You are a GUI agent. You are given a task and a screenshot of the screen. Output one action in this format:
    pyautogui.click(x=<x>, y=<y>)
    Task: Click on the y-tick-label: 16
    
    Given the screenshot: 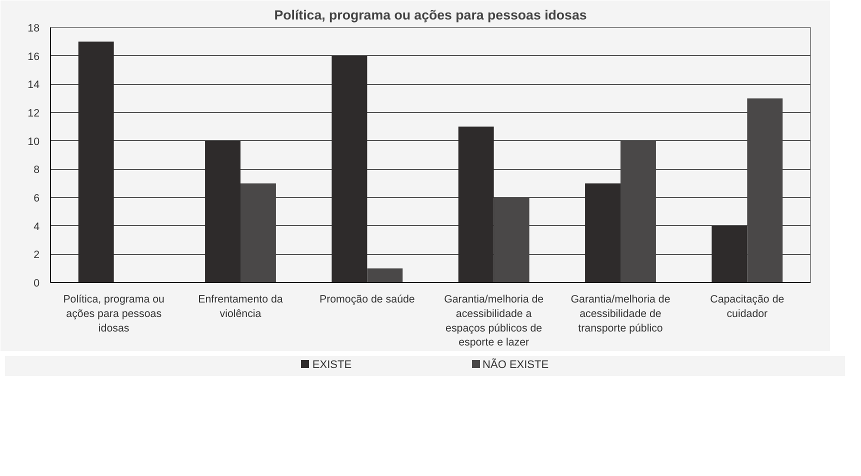 What is the action you would take?
    pyautogui.click(x=34, y=56)
    